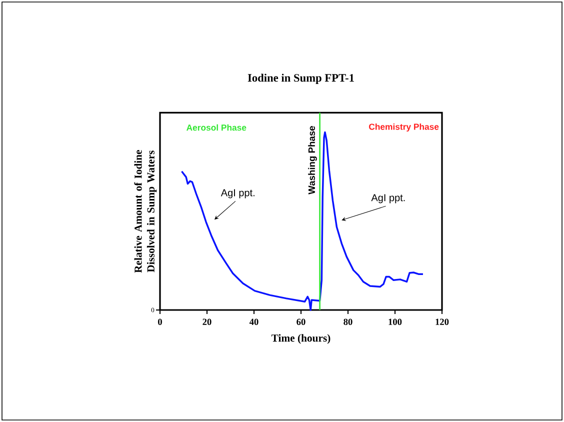 This screenshot has height=422, width=564. What do you see at coordinates (404, 127) in the screenshot?
I see `text: Chemistry Phase` at bounding box center [404, 127].